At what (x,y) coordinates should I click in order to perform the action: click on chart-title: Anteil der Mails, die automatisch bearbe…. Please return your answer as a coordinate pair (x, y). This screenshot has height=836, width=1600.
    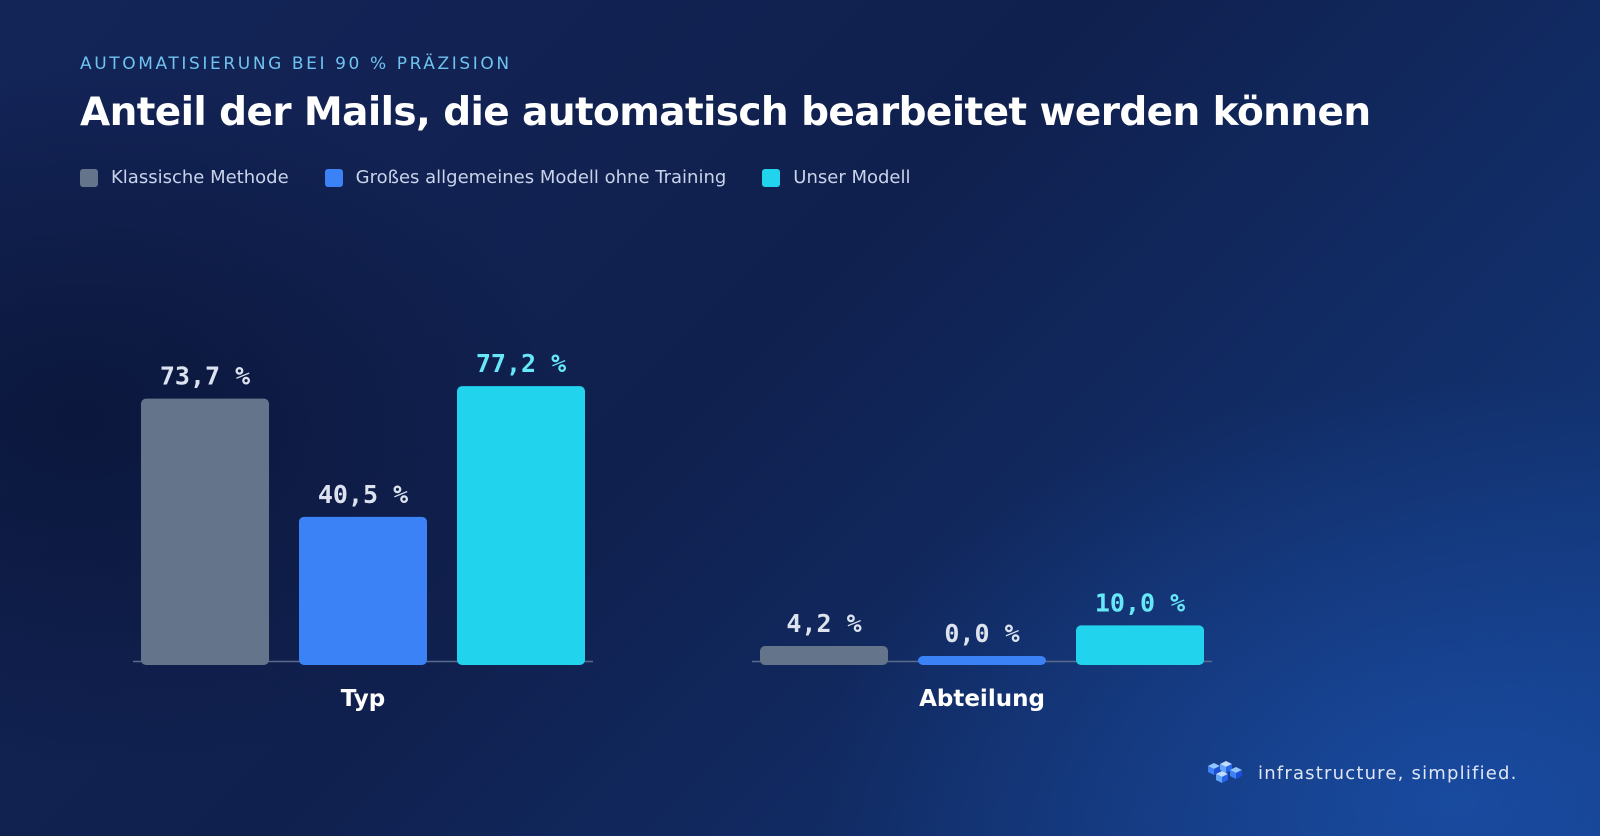
    Looking at the image, I should click on (725, 112).